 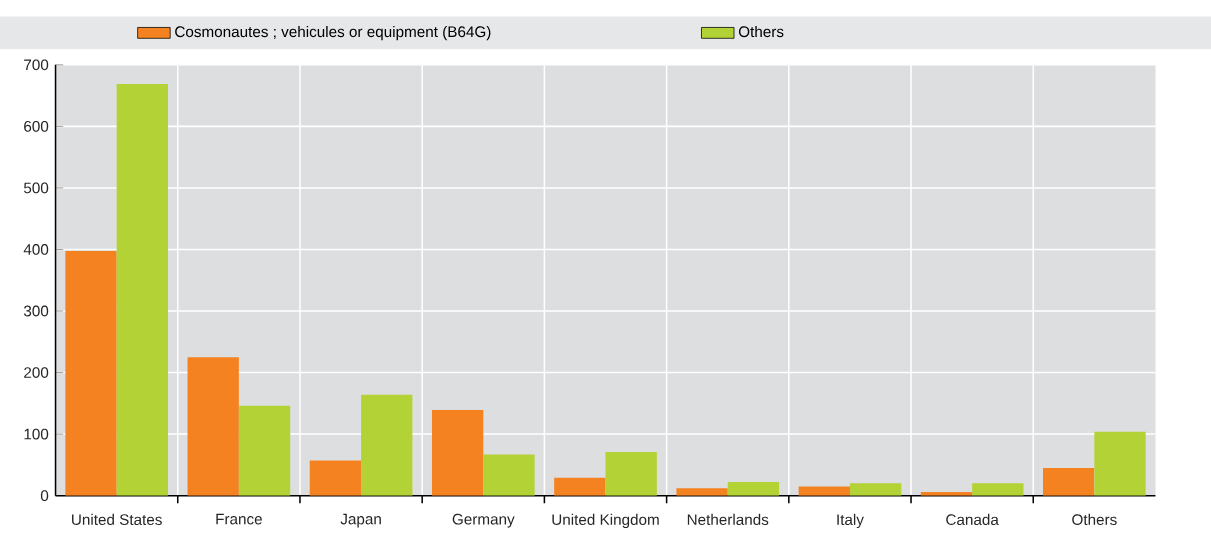 What do you see at coordinates (728, 519) in the screenshot?
I see `x-tick-label: Netherlands` at bounding box center [728, 519].